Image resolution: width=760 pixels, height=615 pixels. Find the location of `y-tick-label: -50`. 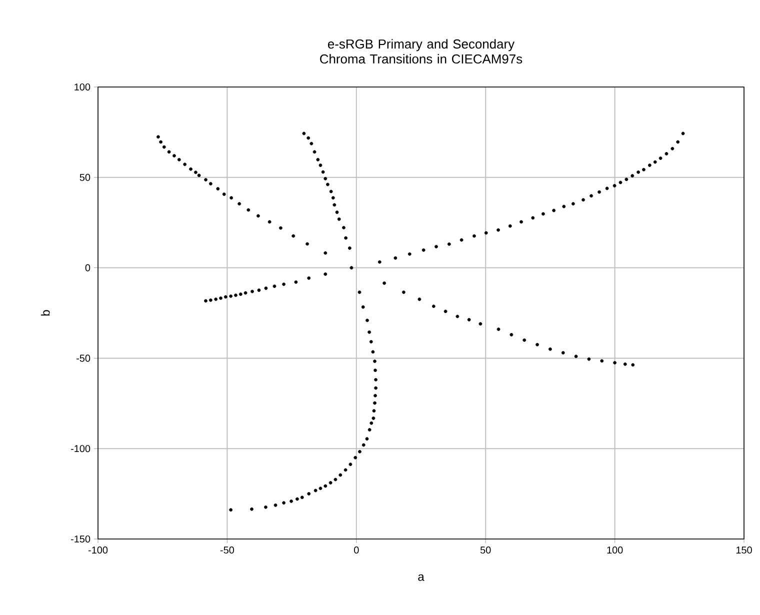

y-tick-label: -50 is located at coordinates (83, 358).